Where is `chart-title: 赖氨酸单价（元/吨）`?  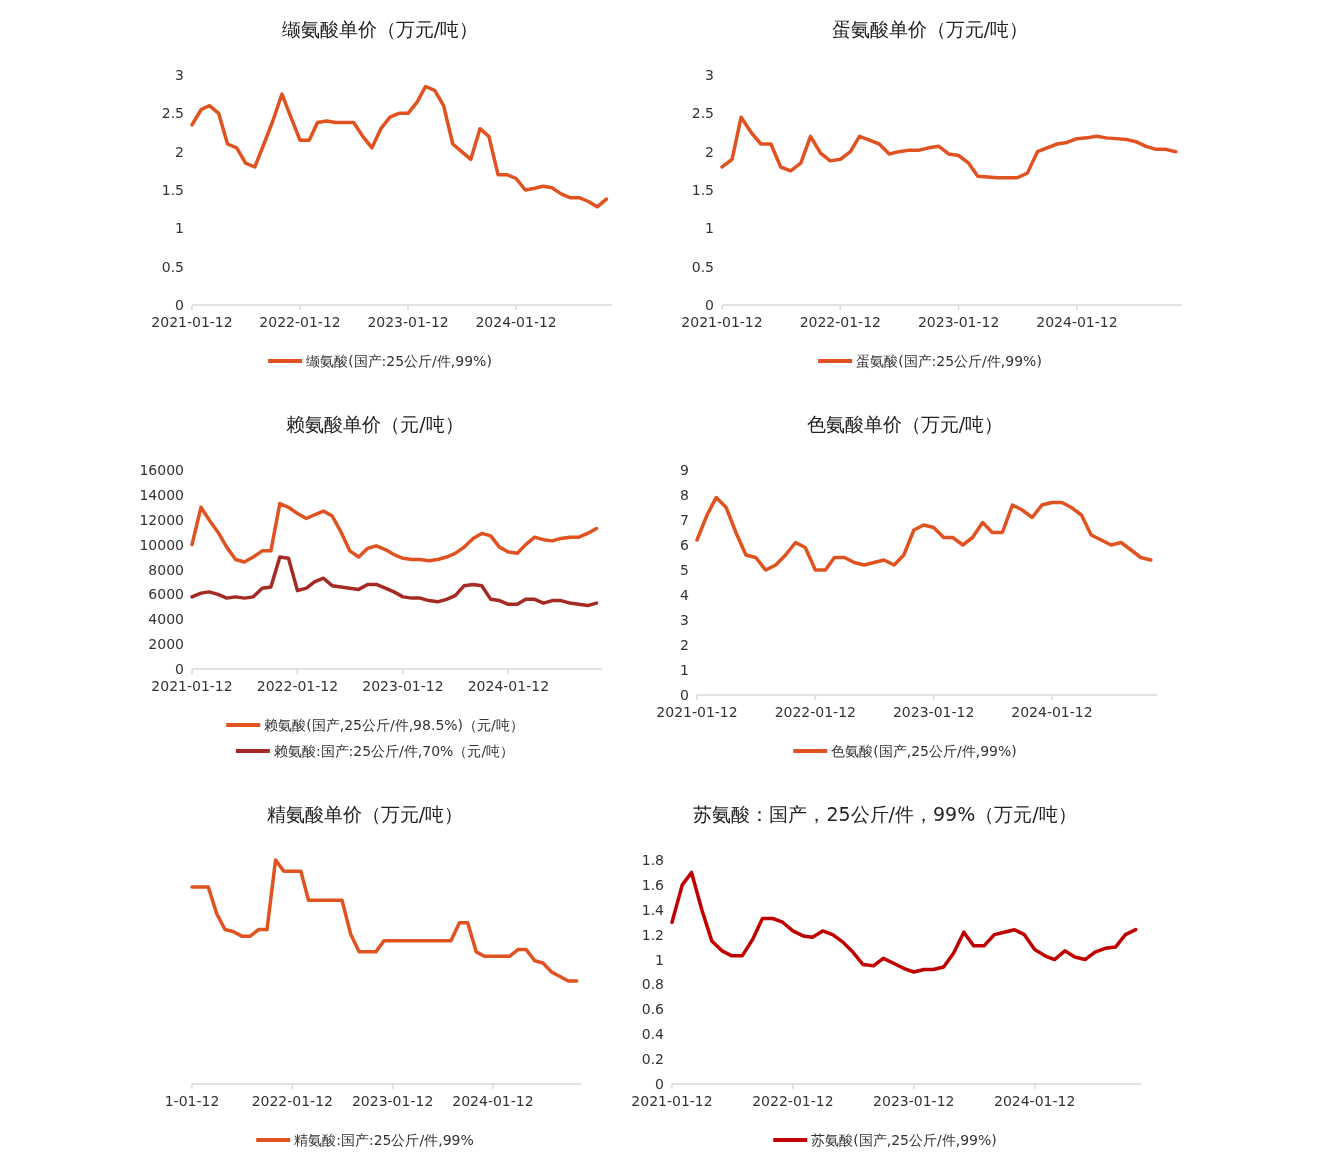
chart-title: 赖氨酸单价（元/吨） is located at coordinates (375, 424).